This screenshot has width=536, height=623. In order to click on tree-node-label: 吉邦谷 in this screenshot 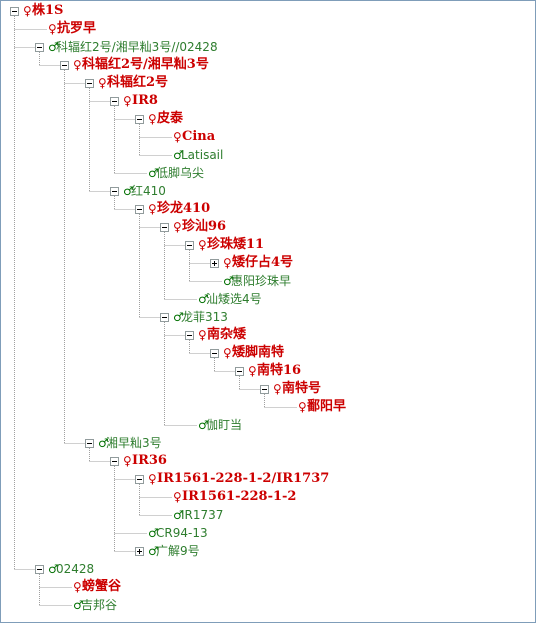, I will do `click(99, 605)`.